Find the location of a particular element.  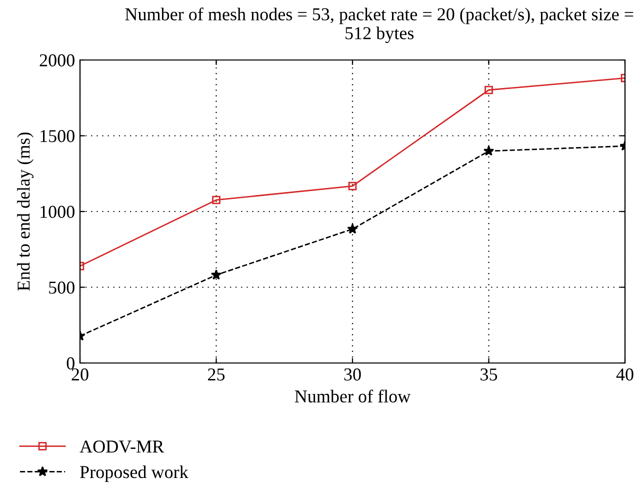

y-tick-label: 500 is located at coordinates (61, 288).